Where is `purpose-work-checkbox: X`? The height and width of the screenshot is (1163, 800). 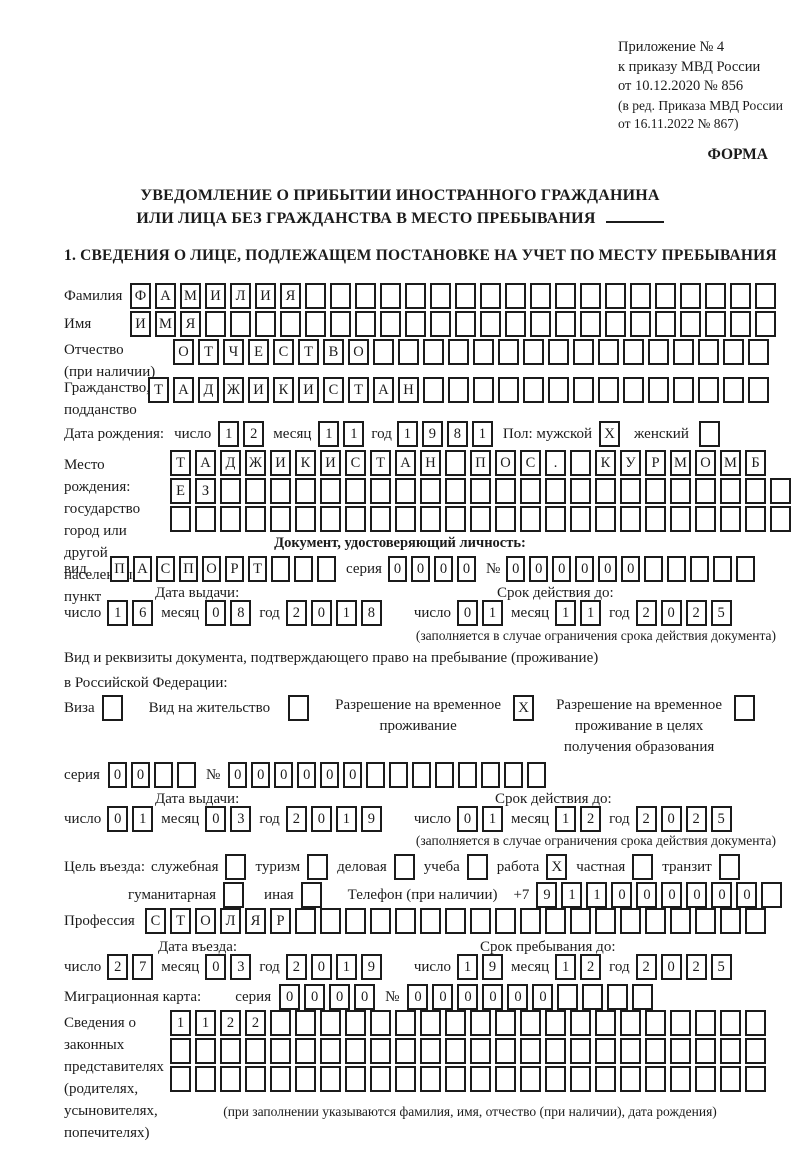 purpose-work-checkbox: X is located at coordinates (557, 867).